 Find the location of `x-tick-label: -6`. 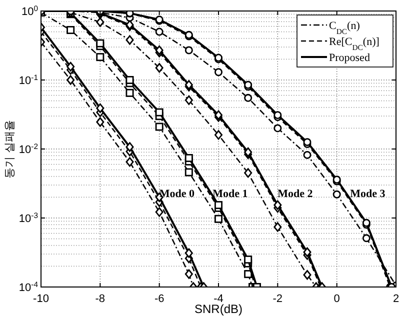

x-tick-label: -6 is located at coordinates (159, 299).